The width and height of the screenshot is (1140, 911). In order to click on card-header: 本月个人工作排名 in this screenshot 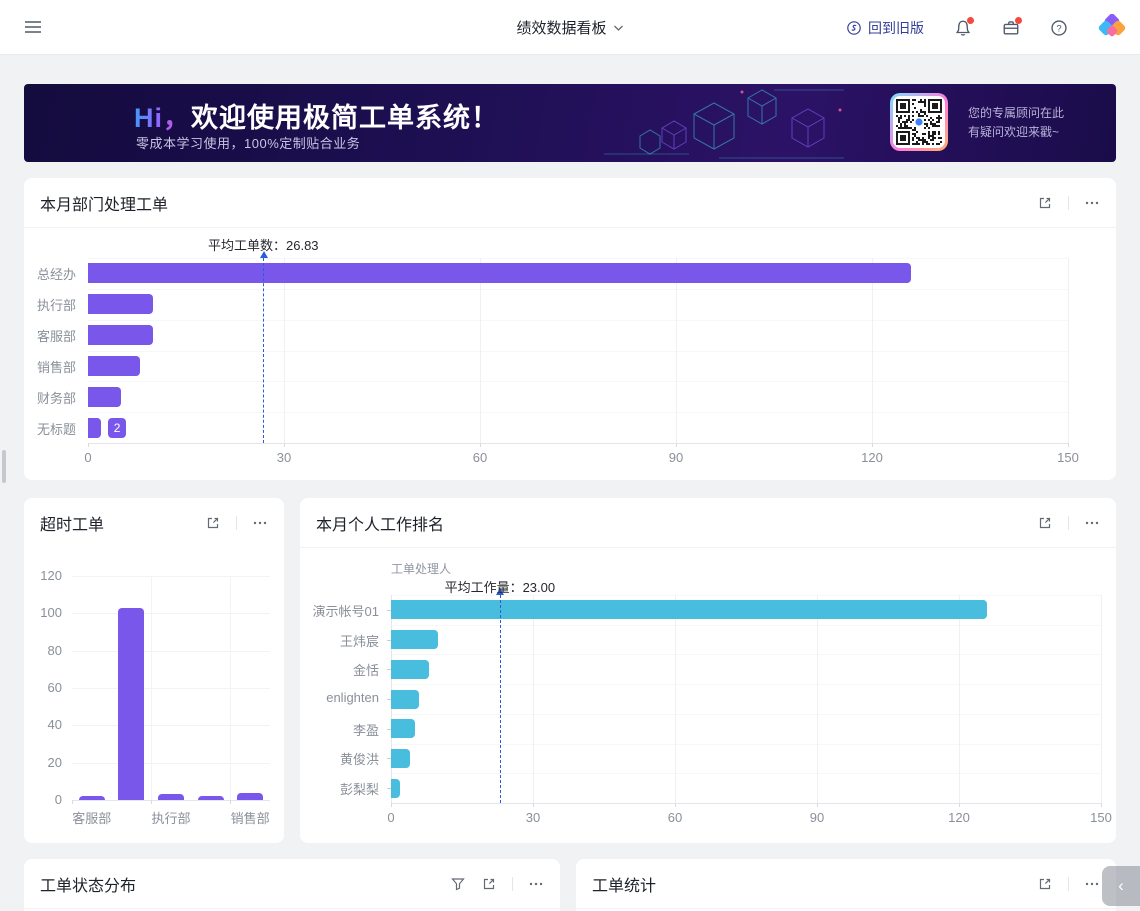, I will do `click(708, 523)`.